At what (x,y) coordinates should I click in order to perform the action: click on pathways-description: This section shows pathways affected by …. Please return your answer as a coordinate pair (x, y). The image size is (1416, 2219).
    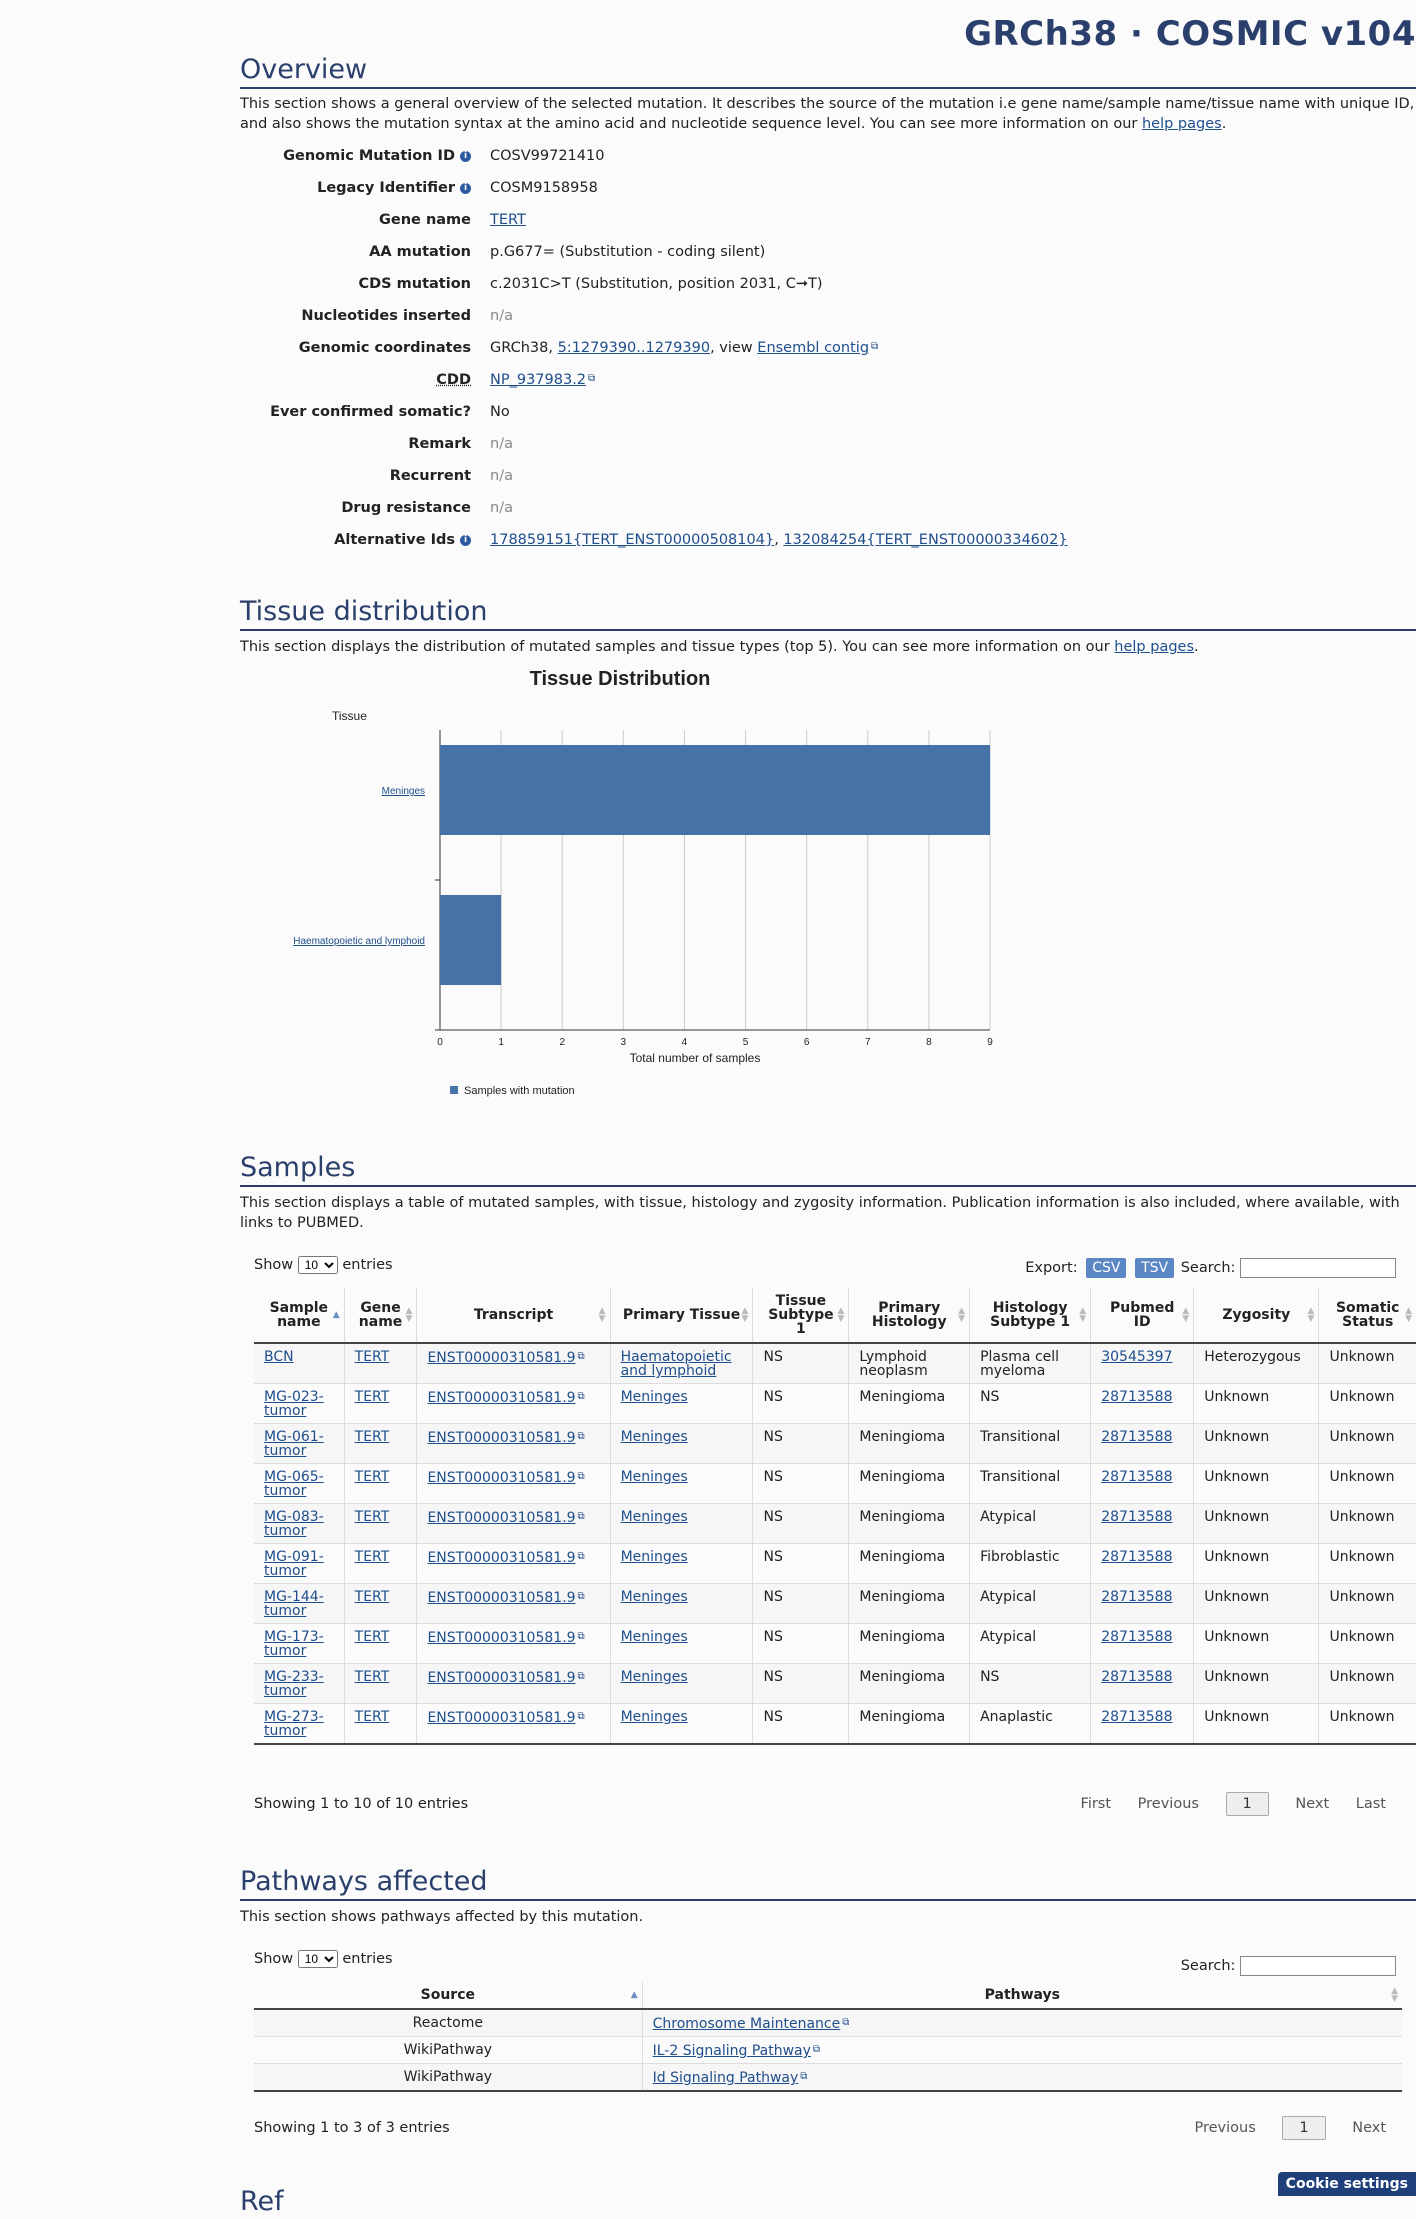
    Looking at the image, I should click on (442, 1917).